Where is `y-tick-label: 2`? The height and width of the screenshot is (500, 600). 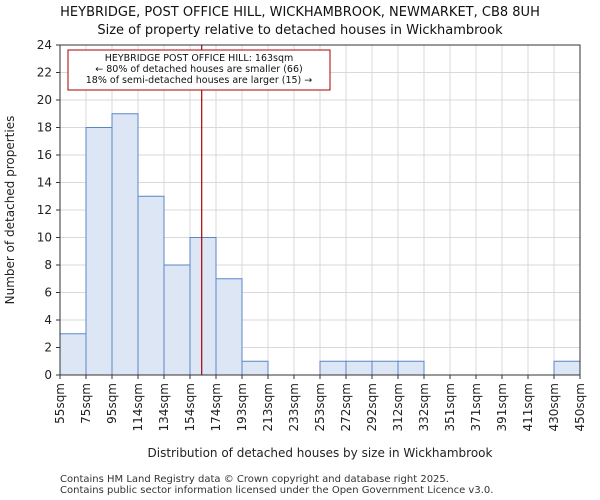 y-tick-label: 2 is located at coordinates (48, 348).